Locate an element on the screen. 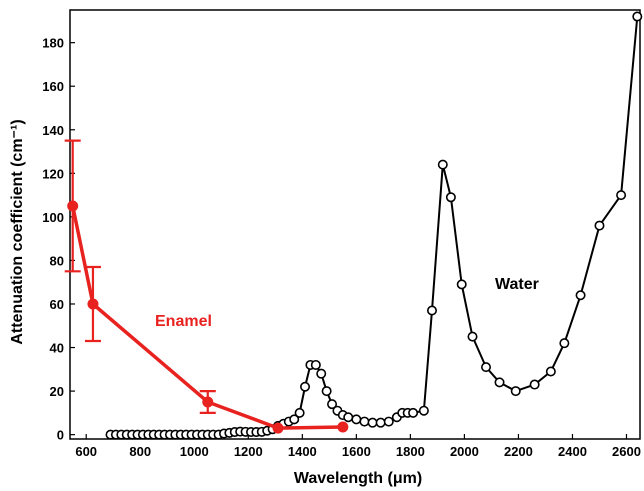  y-tick-label: 180 is located at coordinates (53, 43).